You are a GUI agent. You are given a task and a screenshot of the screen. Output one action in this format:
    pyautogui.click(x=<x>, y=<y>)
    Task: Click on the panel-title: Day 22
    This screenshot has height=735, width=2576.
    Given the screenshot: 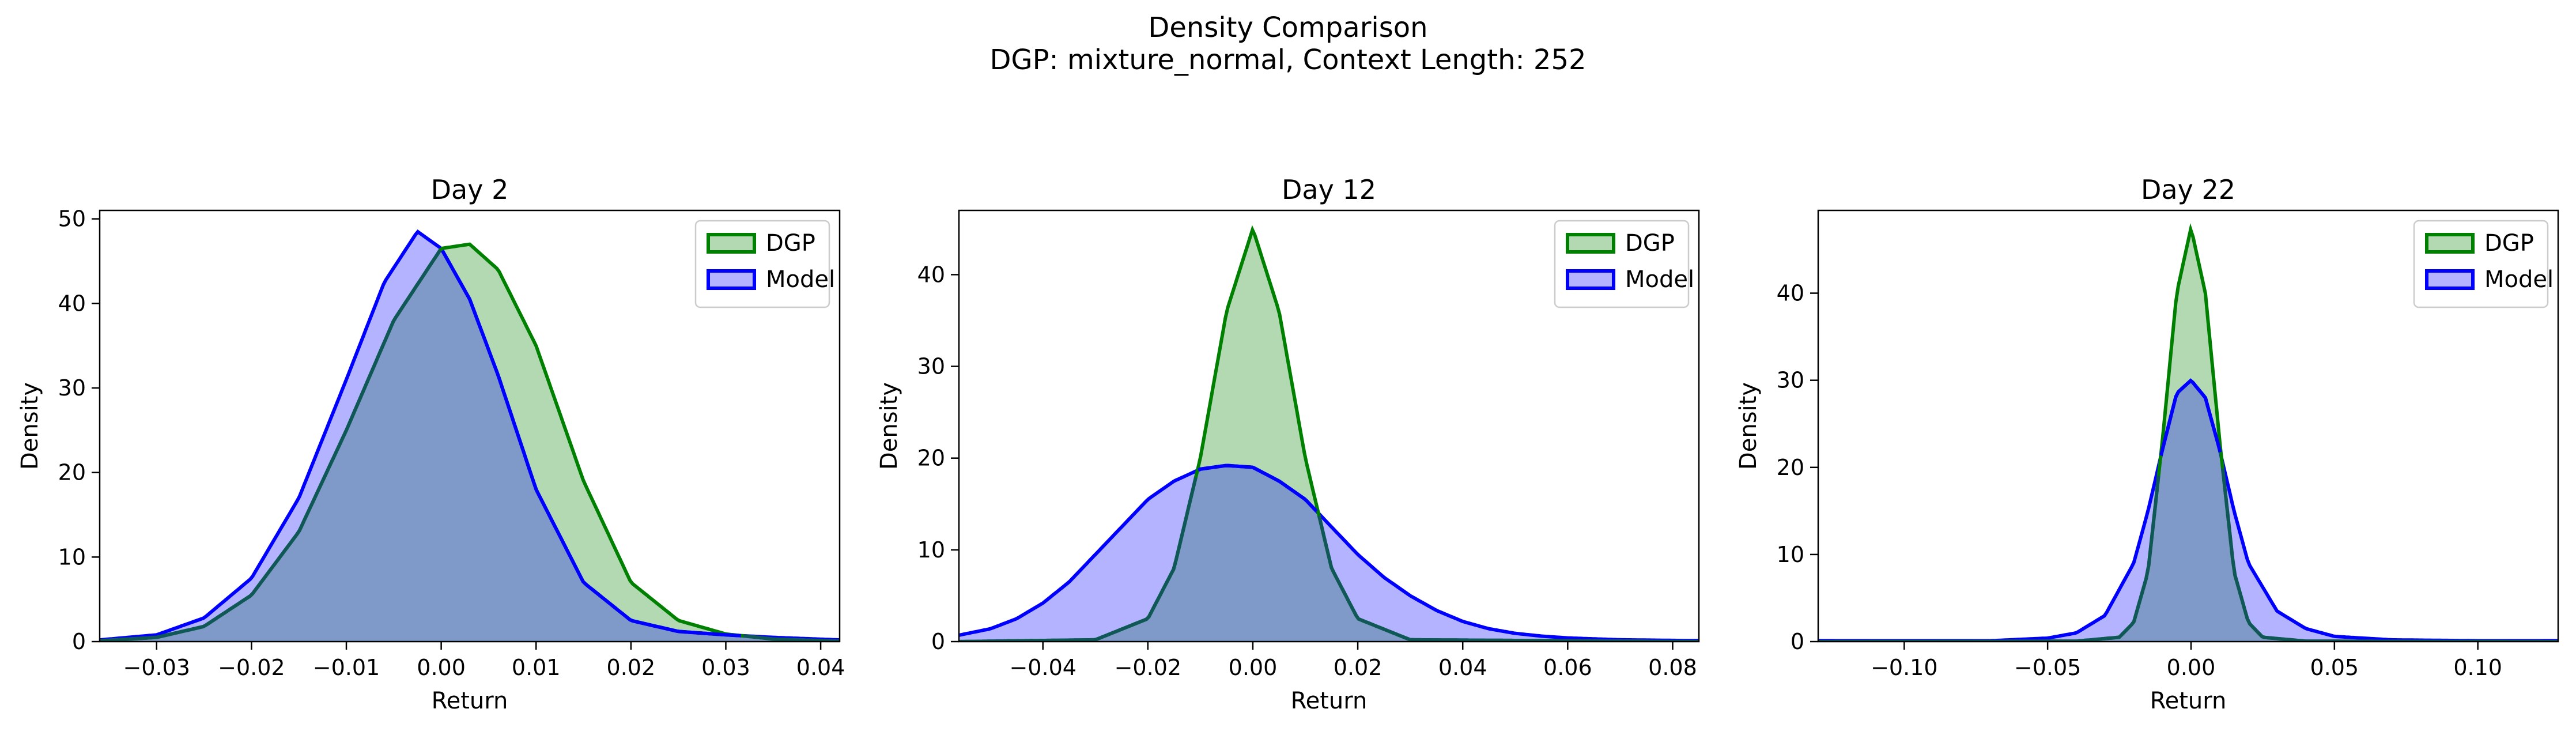 What is the action you would take?
    pyautogui.click(x=2188, y=189)
    